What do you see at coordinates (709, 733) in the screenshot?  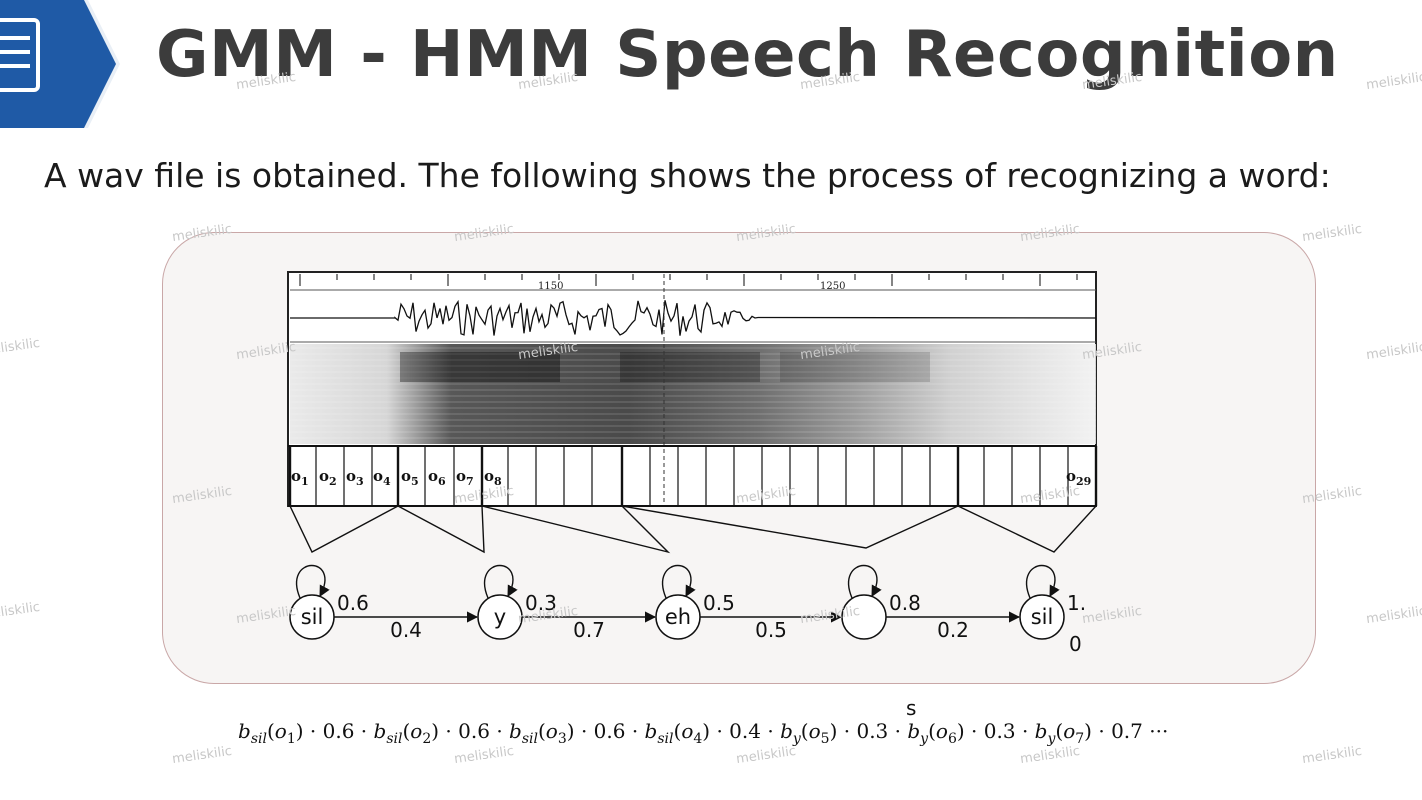 I see `formula-term: bsil(o4) · 0.4 ·` at bounding box center [709, 733].